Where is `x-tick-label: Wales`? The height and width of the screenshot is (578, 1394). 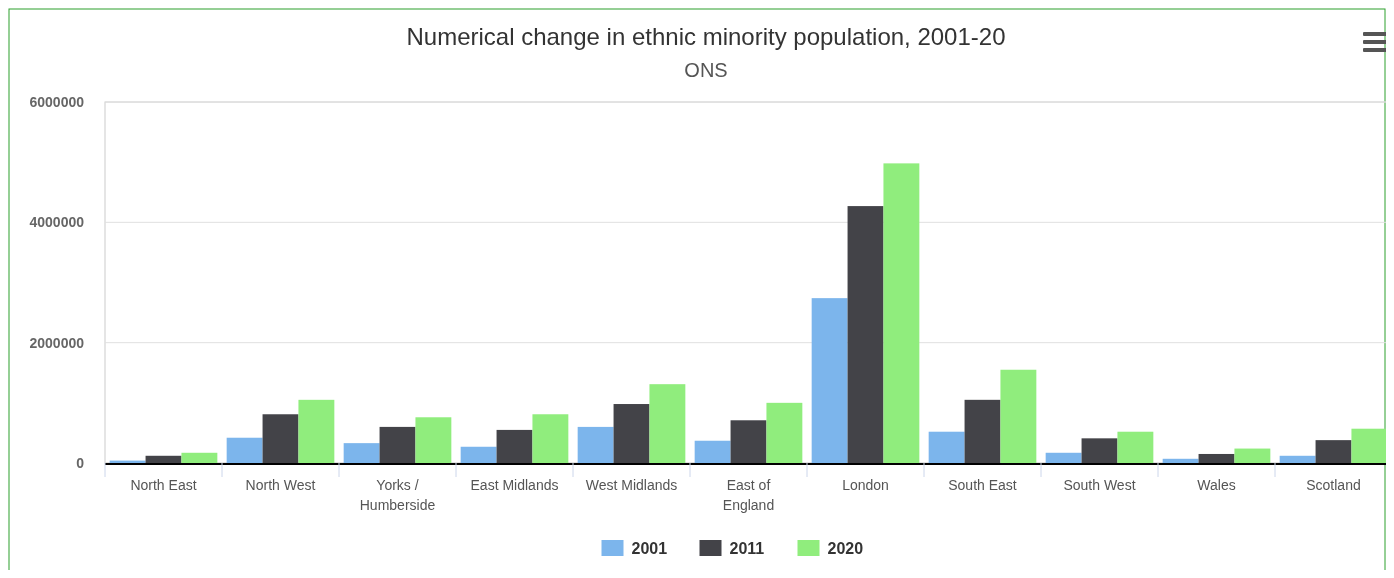
x-tick-label: Wales is located at coordinates (1216, 485).